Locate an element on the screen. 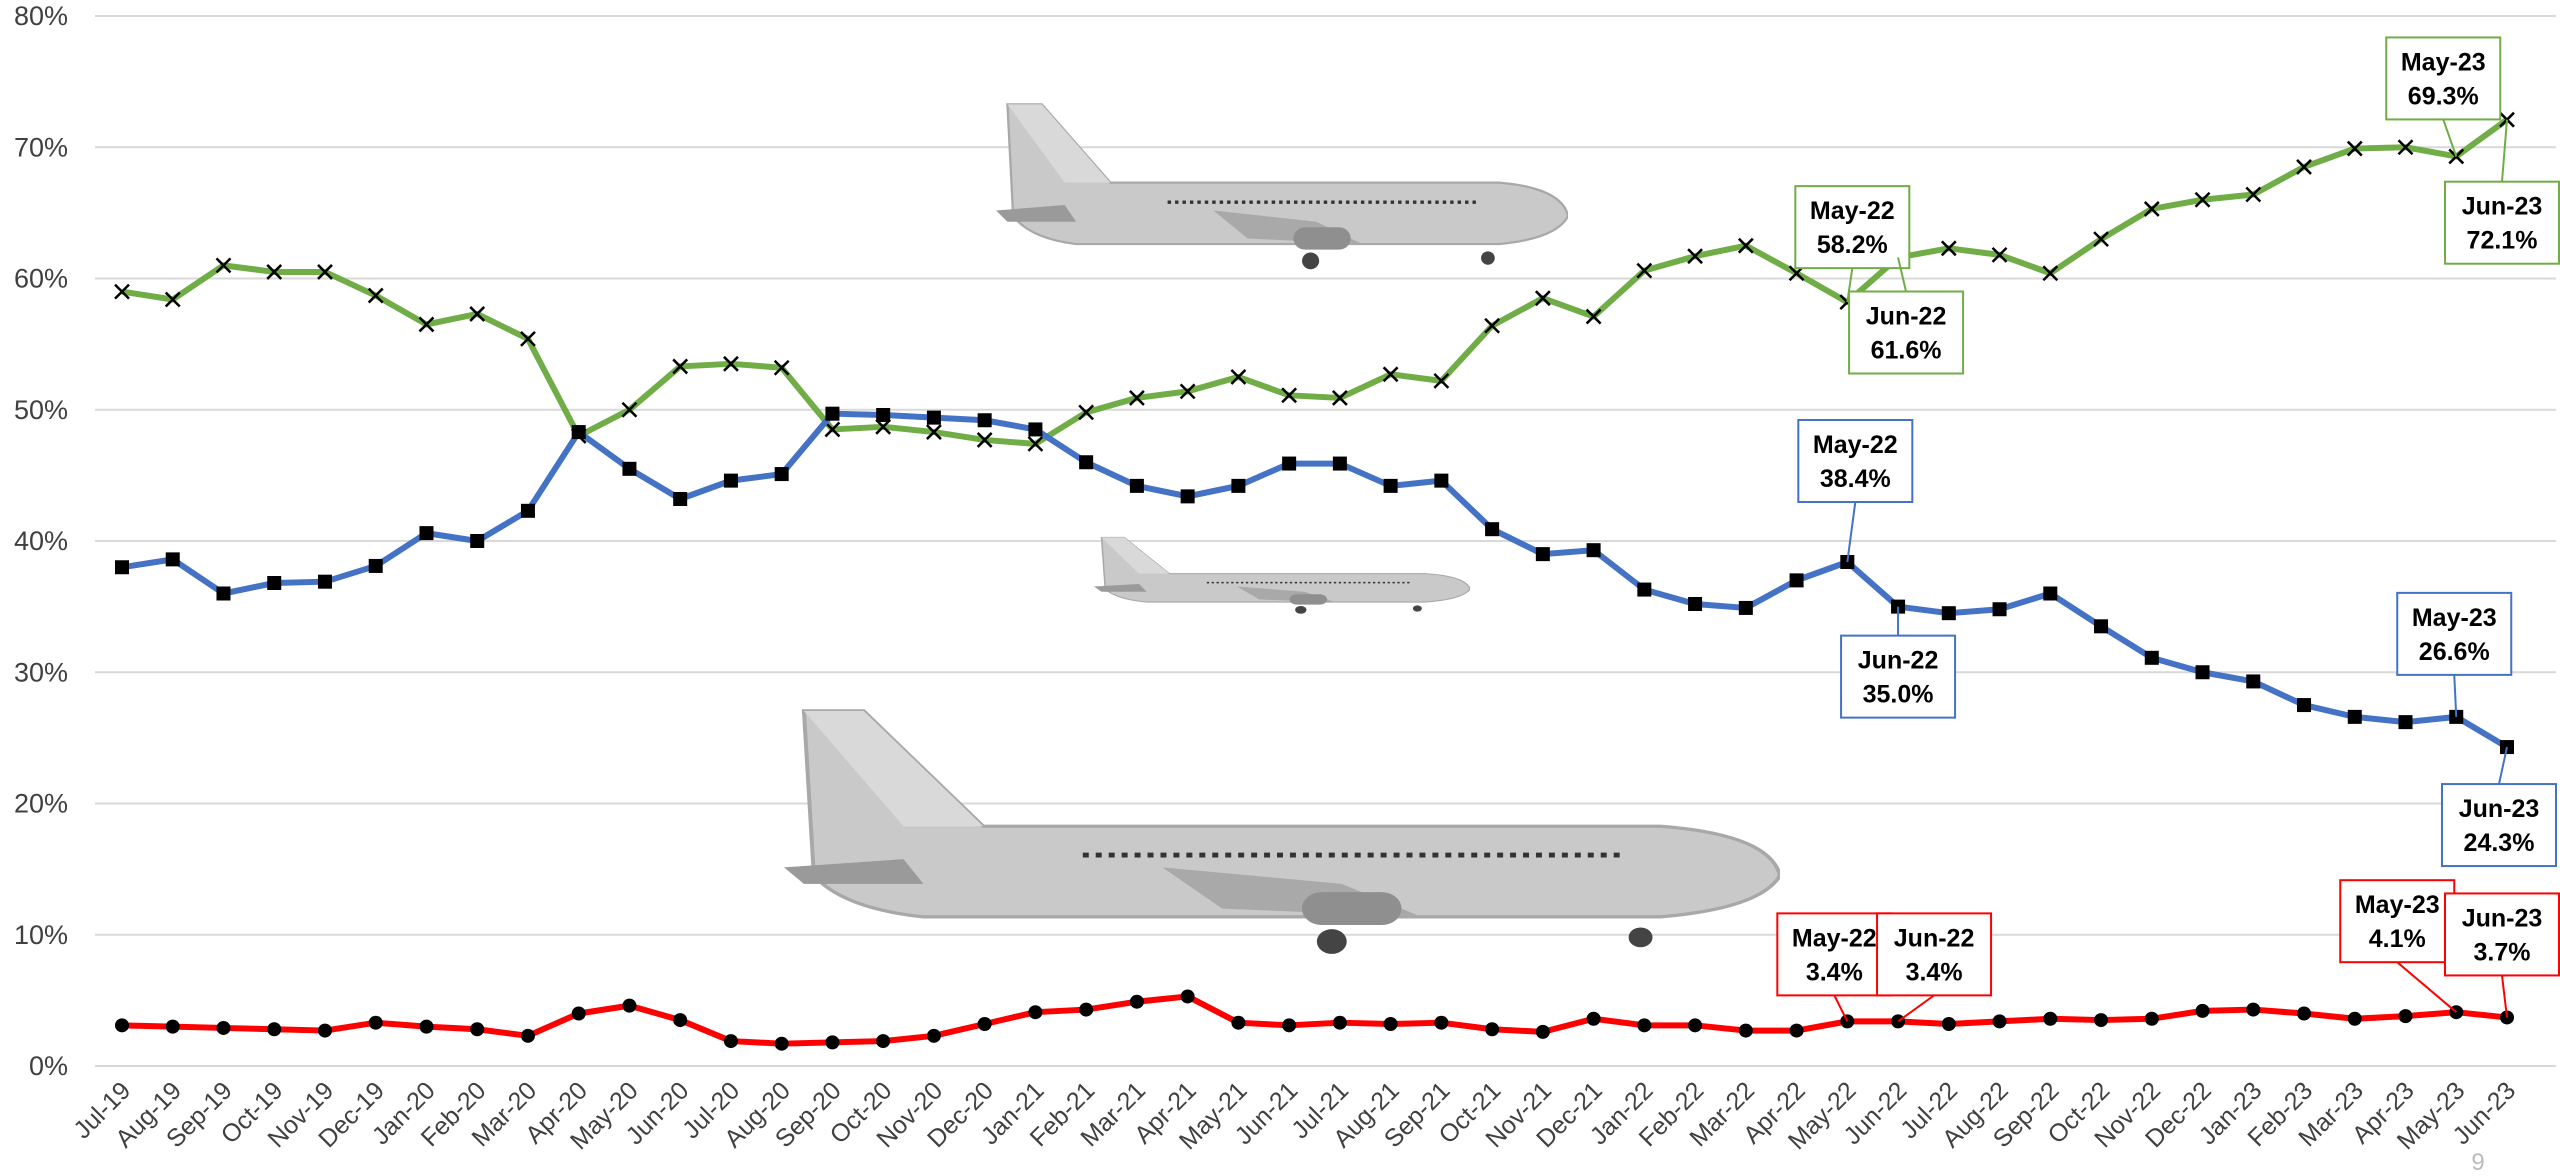  callout-value: 61.6% is located at coordinates (1906, 351).